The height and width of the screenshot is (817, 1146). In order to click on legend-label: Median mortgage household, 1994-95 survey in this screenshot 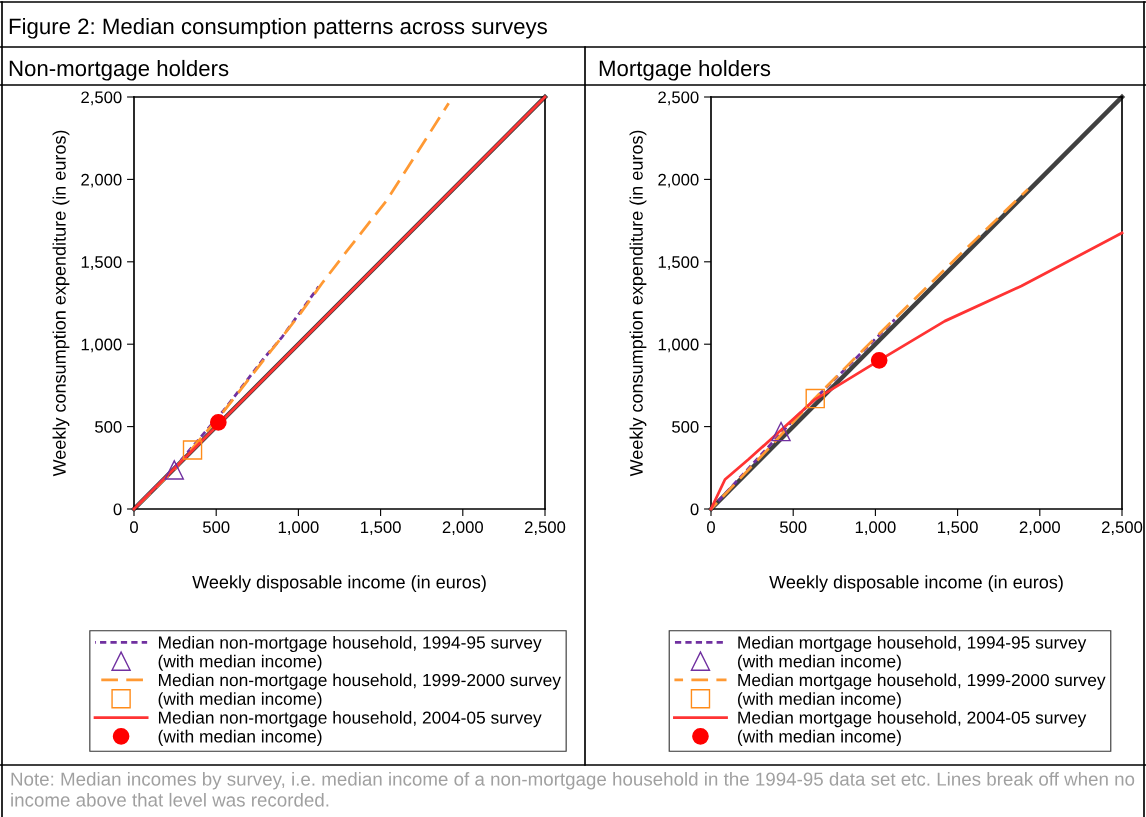, I will do `click(912, 644)`.